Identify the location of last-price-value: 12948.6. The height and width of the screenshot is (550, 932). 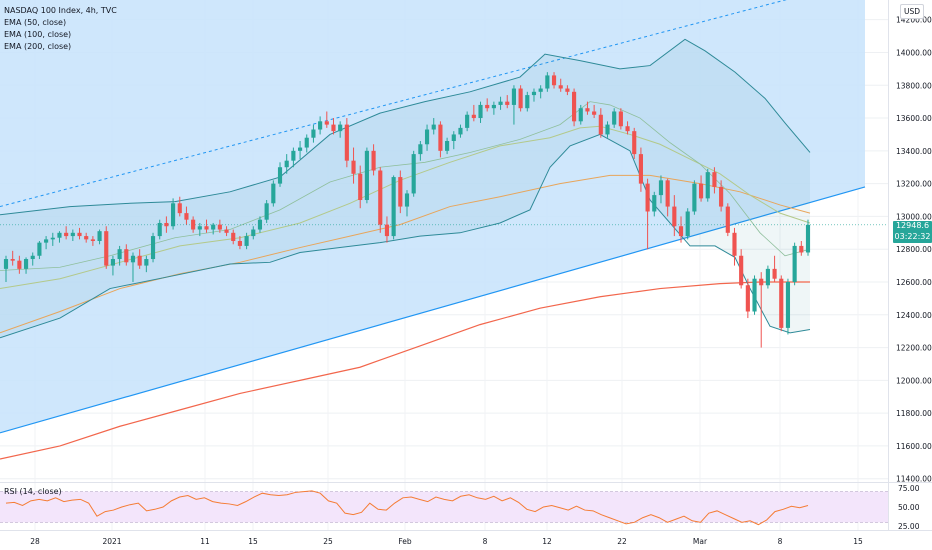
(912, 225).